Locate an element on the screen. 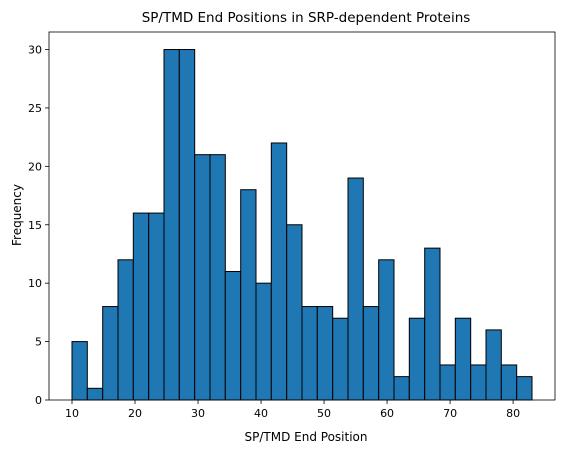  y-axis-ticks: 0 5 10 15 20 25 30 is located at coordinates (38, 225).